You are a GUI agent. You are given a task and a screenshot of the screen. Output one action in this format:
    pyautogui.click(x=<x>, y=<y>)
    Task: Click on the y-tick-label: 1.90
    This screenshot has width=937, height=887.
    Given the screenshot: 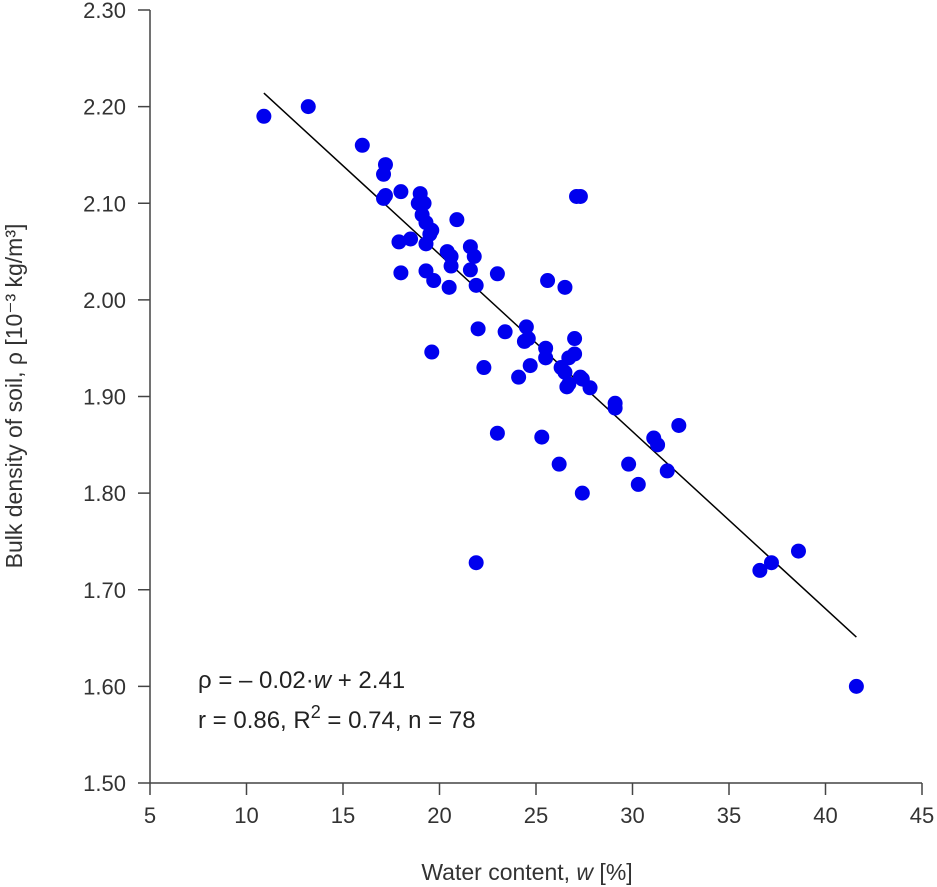 What is the action you would take?
    pyautogui.click(x=104, y=397)
    